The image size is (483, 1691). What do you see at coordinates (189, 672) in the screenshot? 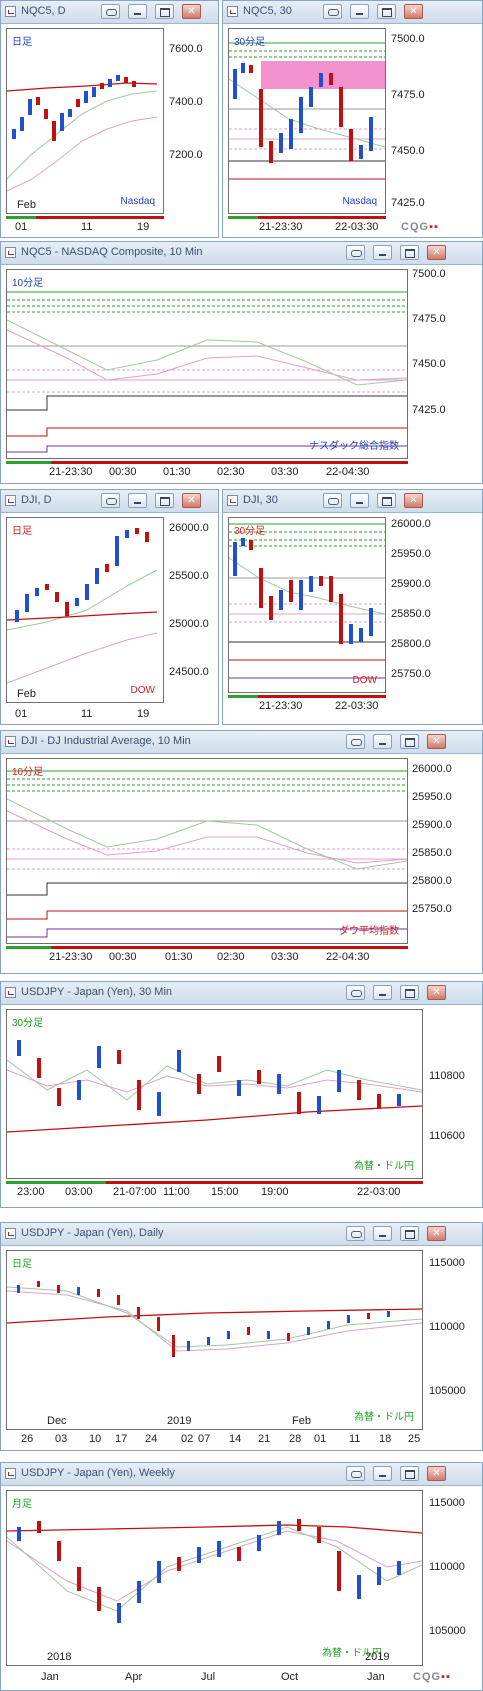
I see `y-tick: 24500.0` at bounding box center [189, 672].